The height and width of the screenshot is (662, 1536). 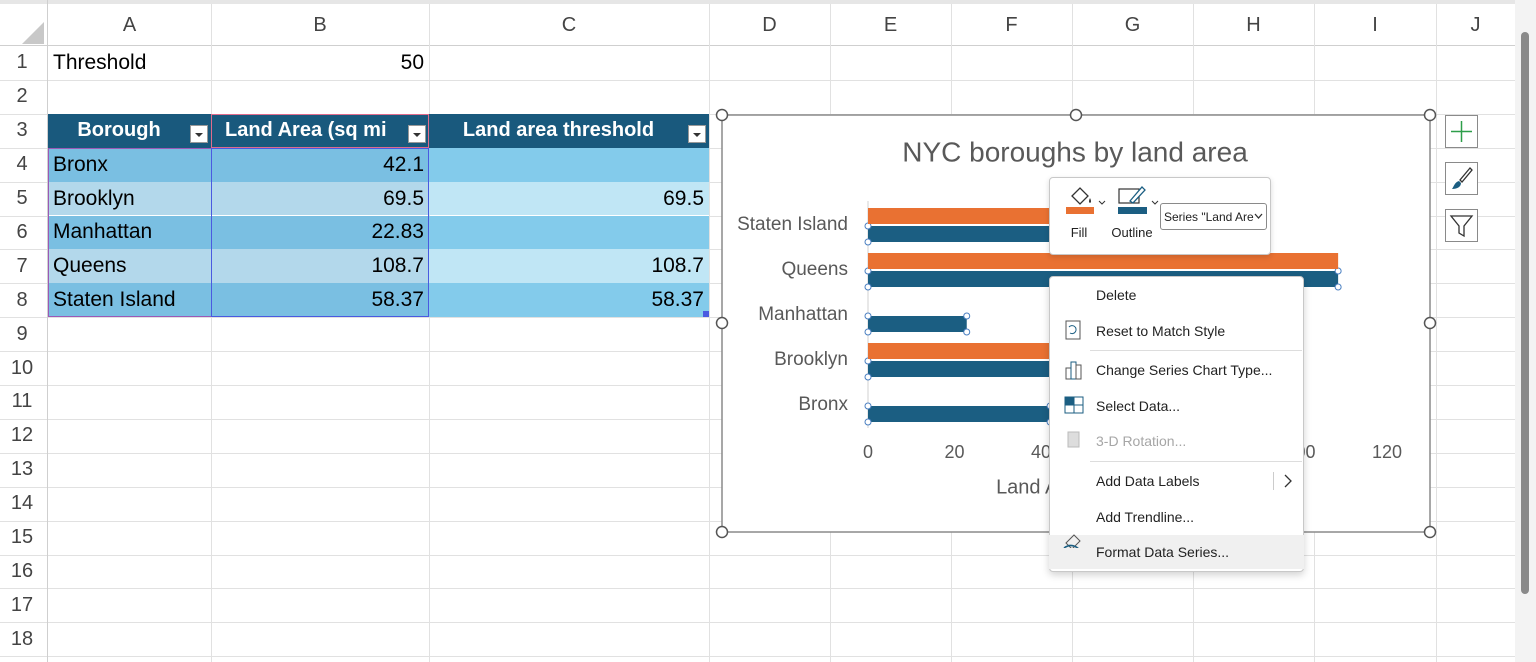 What do you see at coordinates (1132, 232) in the screenshot?
I see `outline-label: Outline` at bounding box center [1132, 232].